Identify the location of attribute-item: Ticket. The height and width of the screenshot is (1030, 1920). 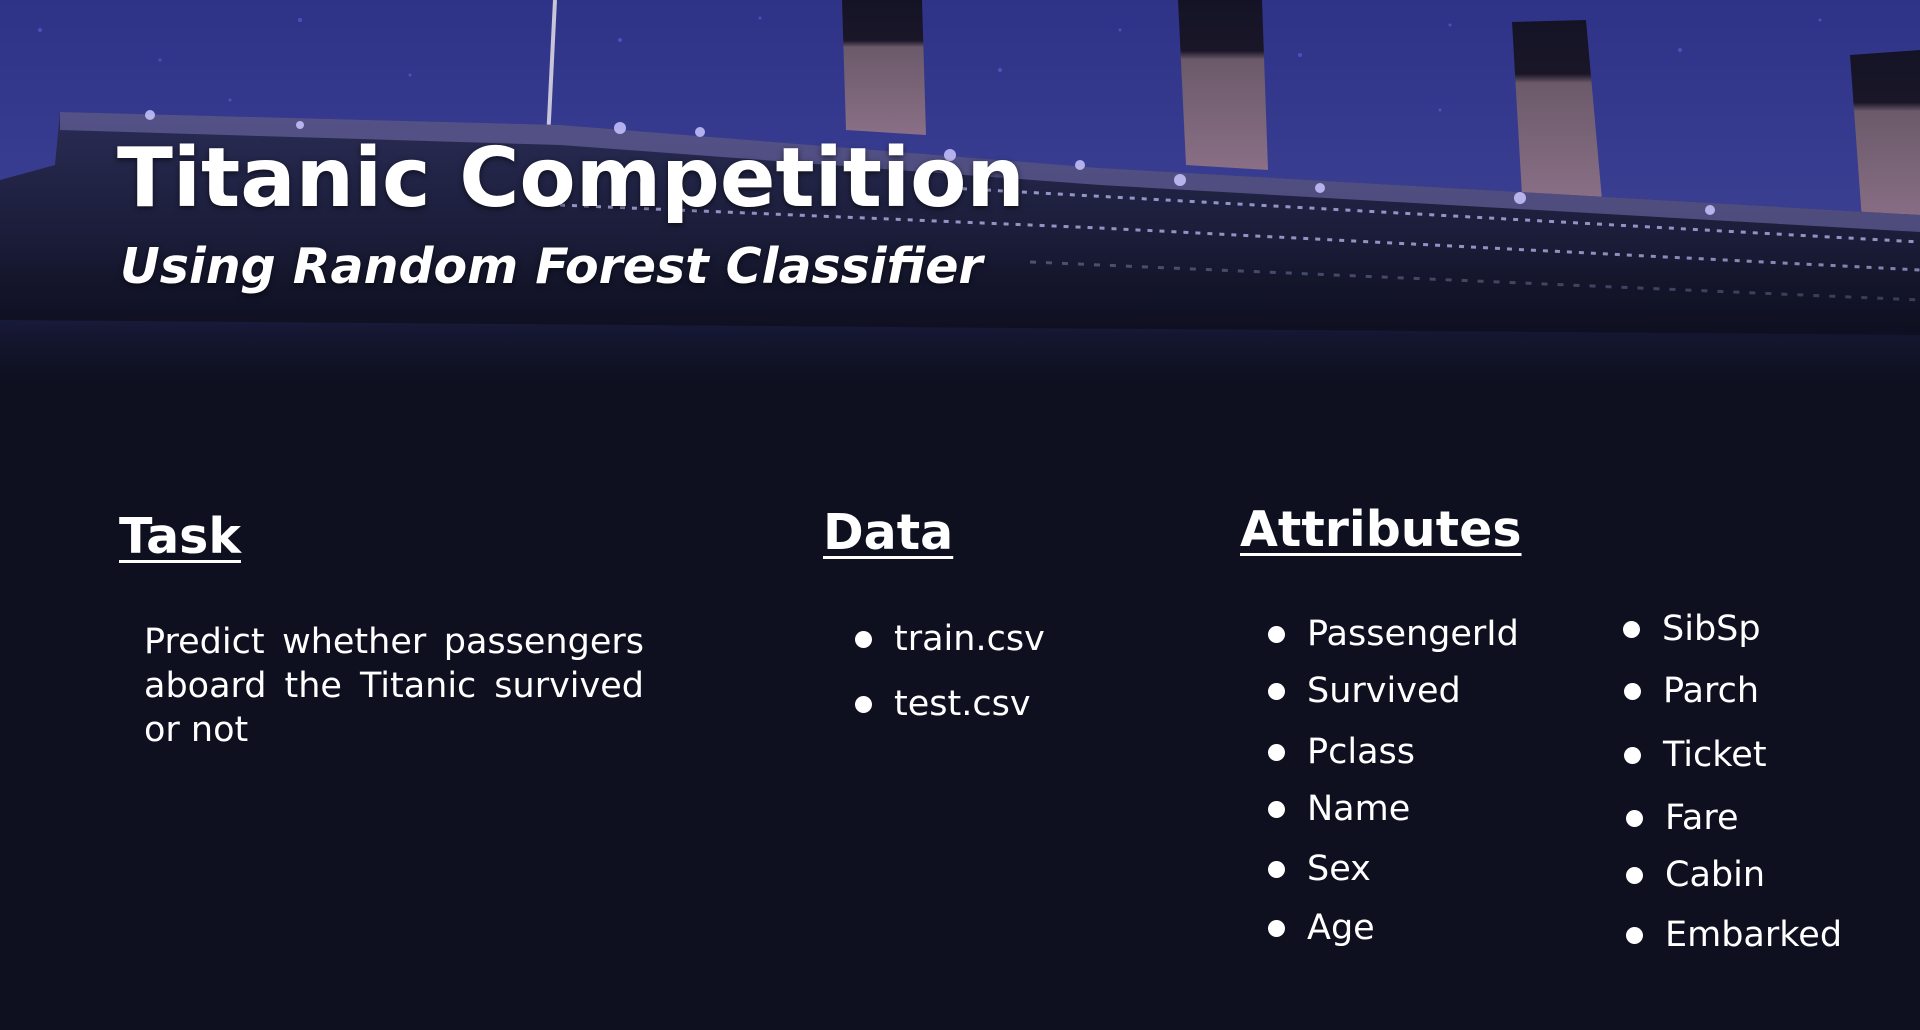
(1695, 755).